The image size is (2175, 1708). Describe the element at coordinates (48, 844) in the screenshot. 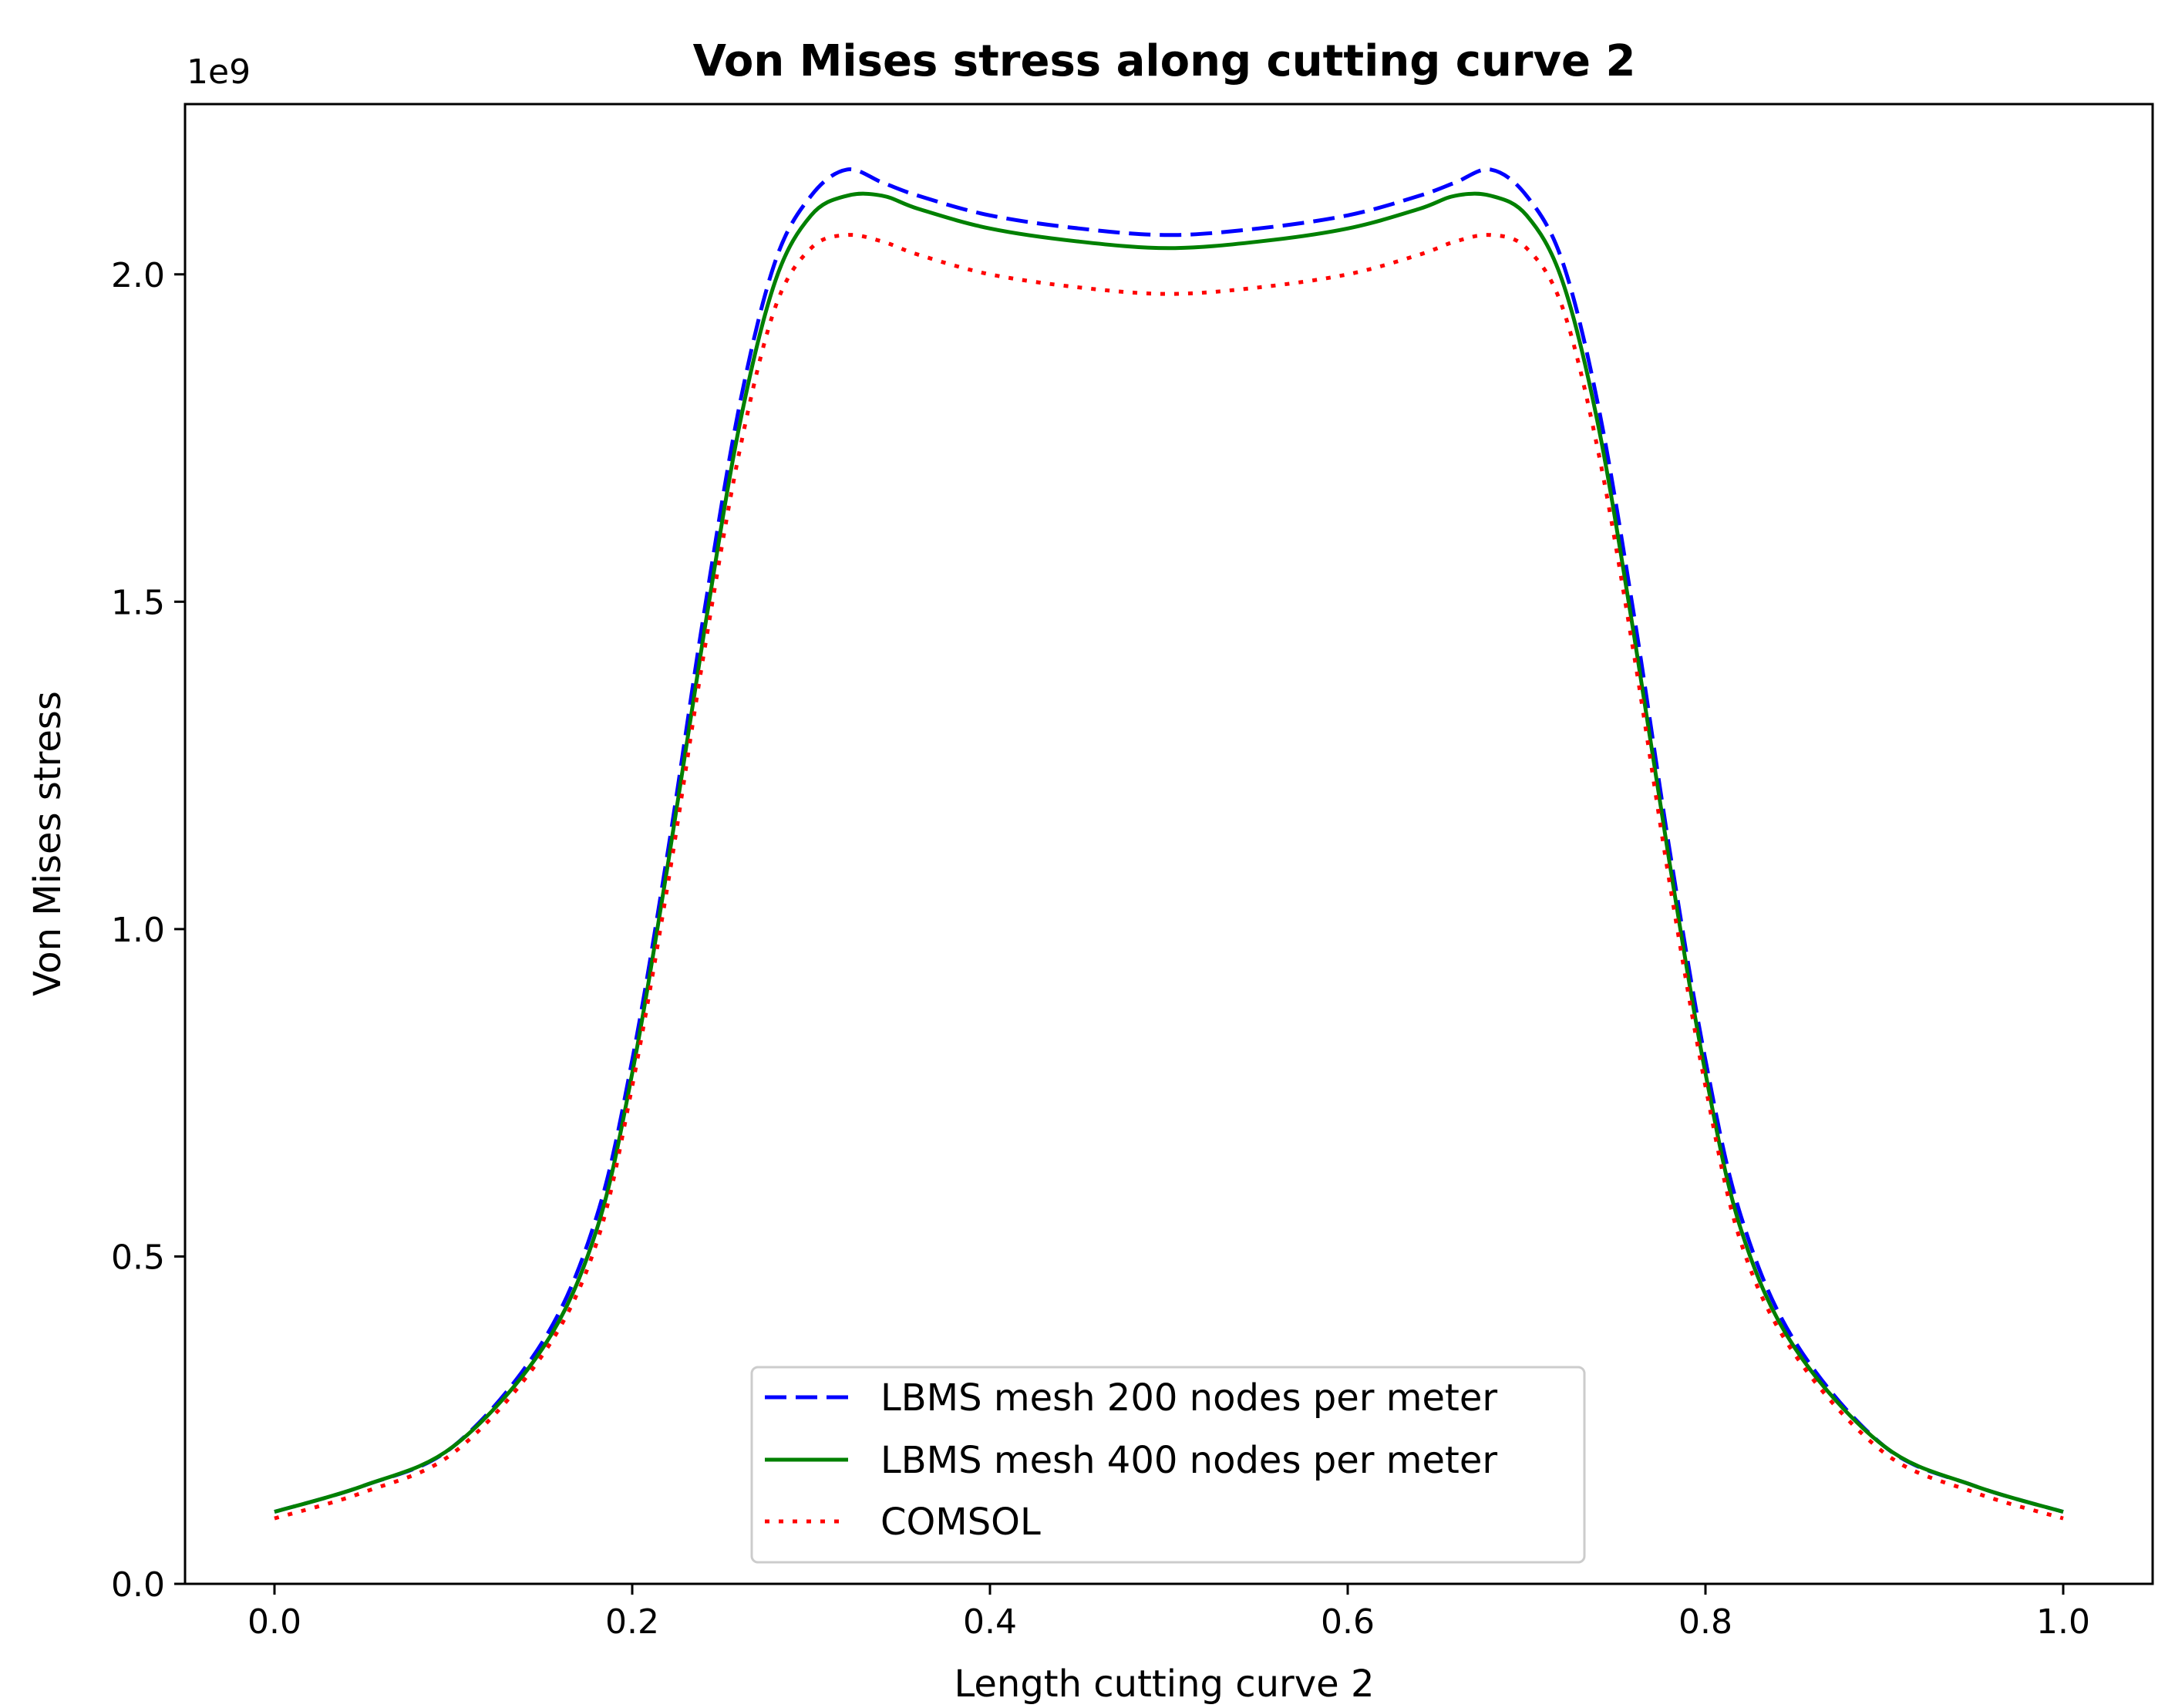

I see `y-axis-label: Von Mises stress` at that location.